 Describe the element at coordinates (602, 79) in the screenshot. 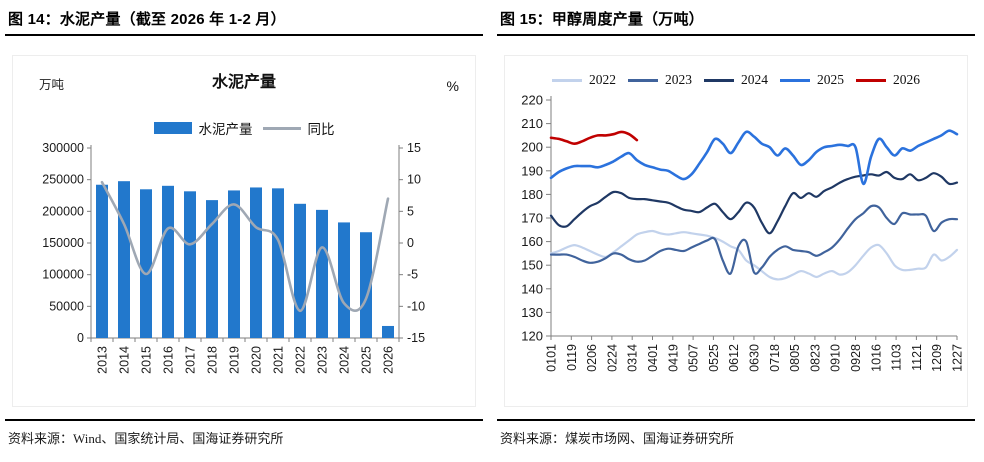

I see `legend-label: 2022` at that location.